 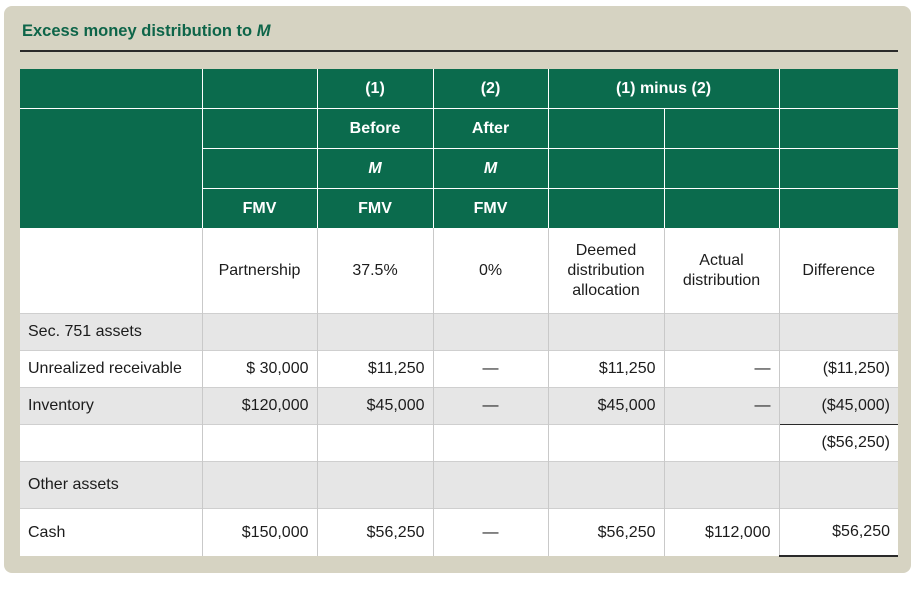 I want to click on header-after-fmv: FMV, so click(x=490, y=208).